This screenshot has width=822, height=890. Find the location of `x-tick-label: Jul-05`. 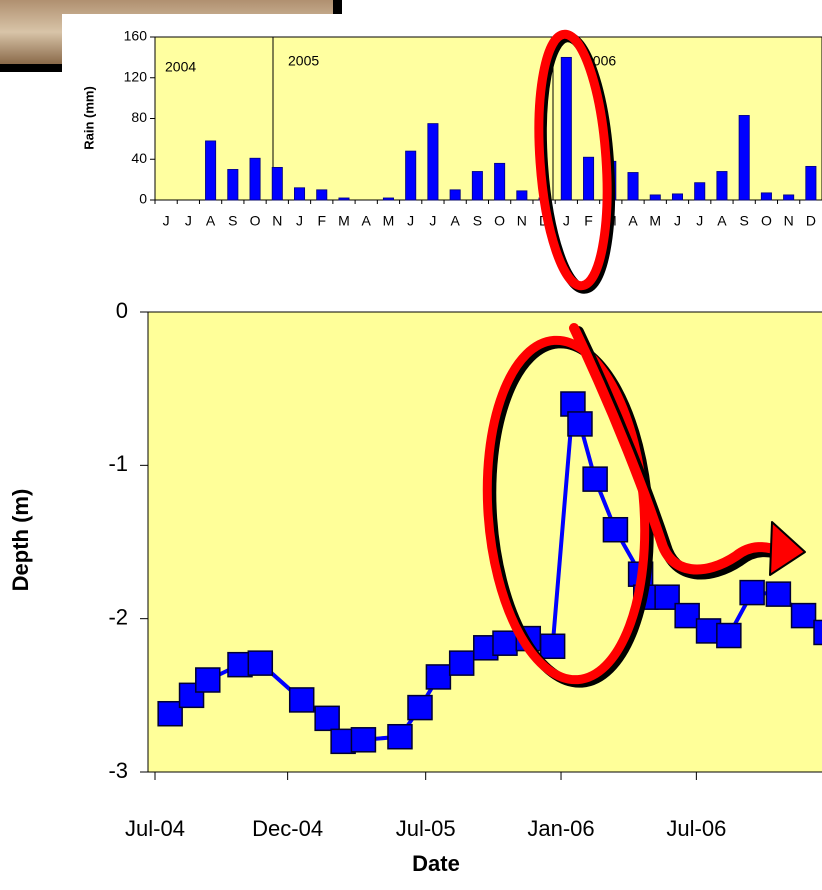

x-tick-label: Jul-05 is located at coordinates (426, 828).